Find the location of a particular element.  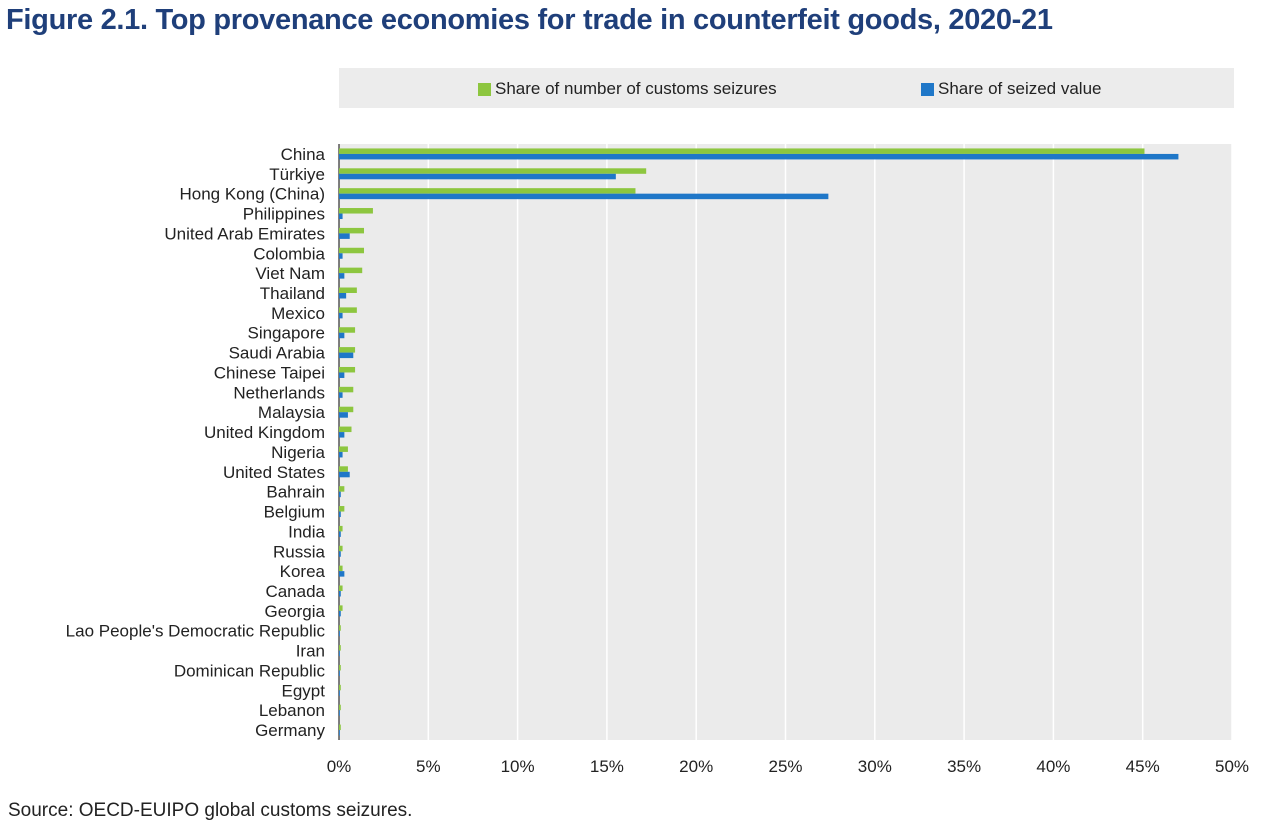

y-tick-label: Philippines is located at coordinates (284, 214).